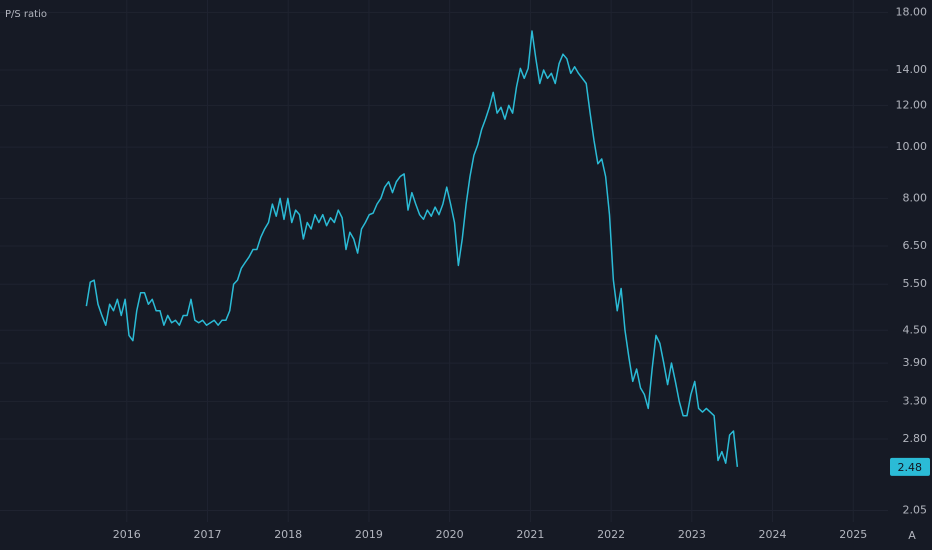 This screenshot has width=932, height=550. What do you see at coordinates (692, 534) in the screenshot?
I see `x-tick-label: 2023` at bounding box center [692, 534].